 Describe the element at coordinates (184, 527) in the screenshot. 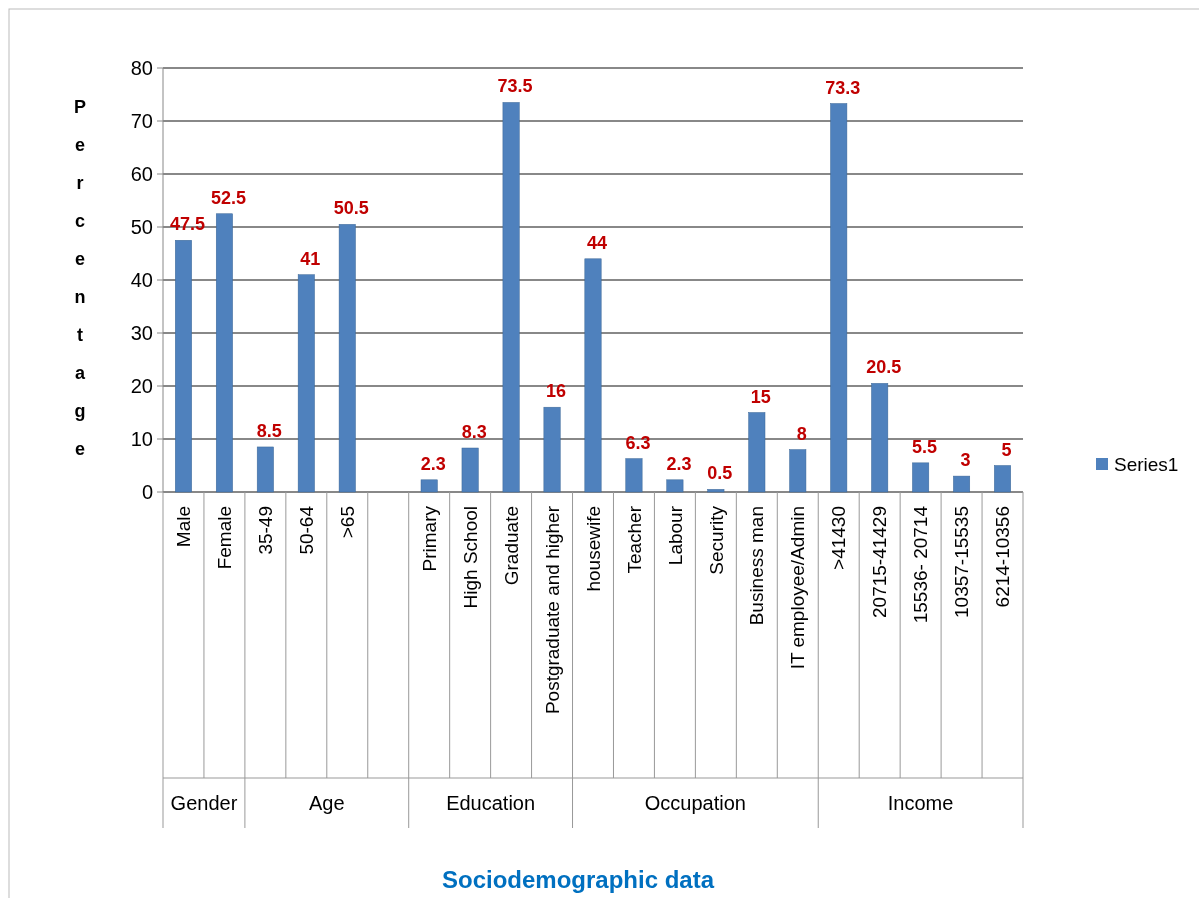

I see `x-tick-label: Male` at that location.